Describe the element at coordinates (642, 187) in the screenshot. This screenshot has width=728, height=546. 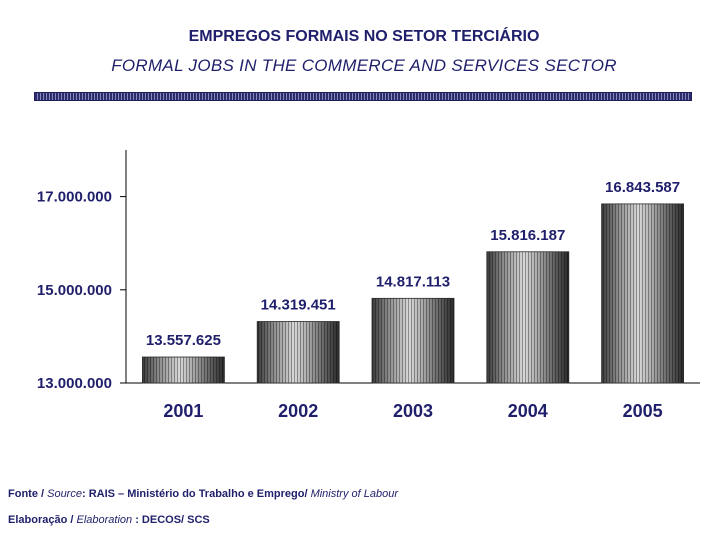
I see `data-label: 16.843.587` at that location.